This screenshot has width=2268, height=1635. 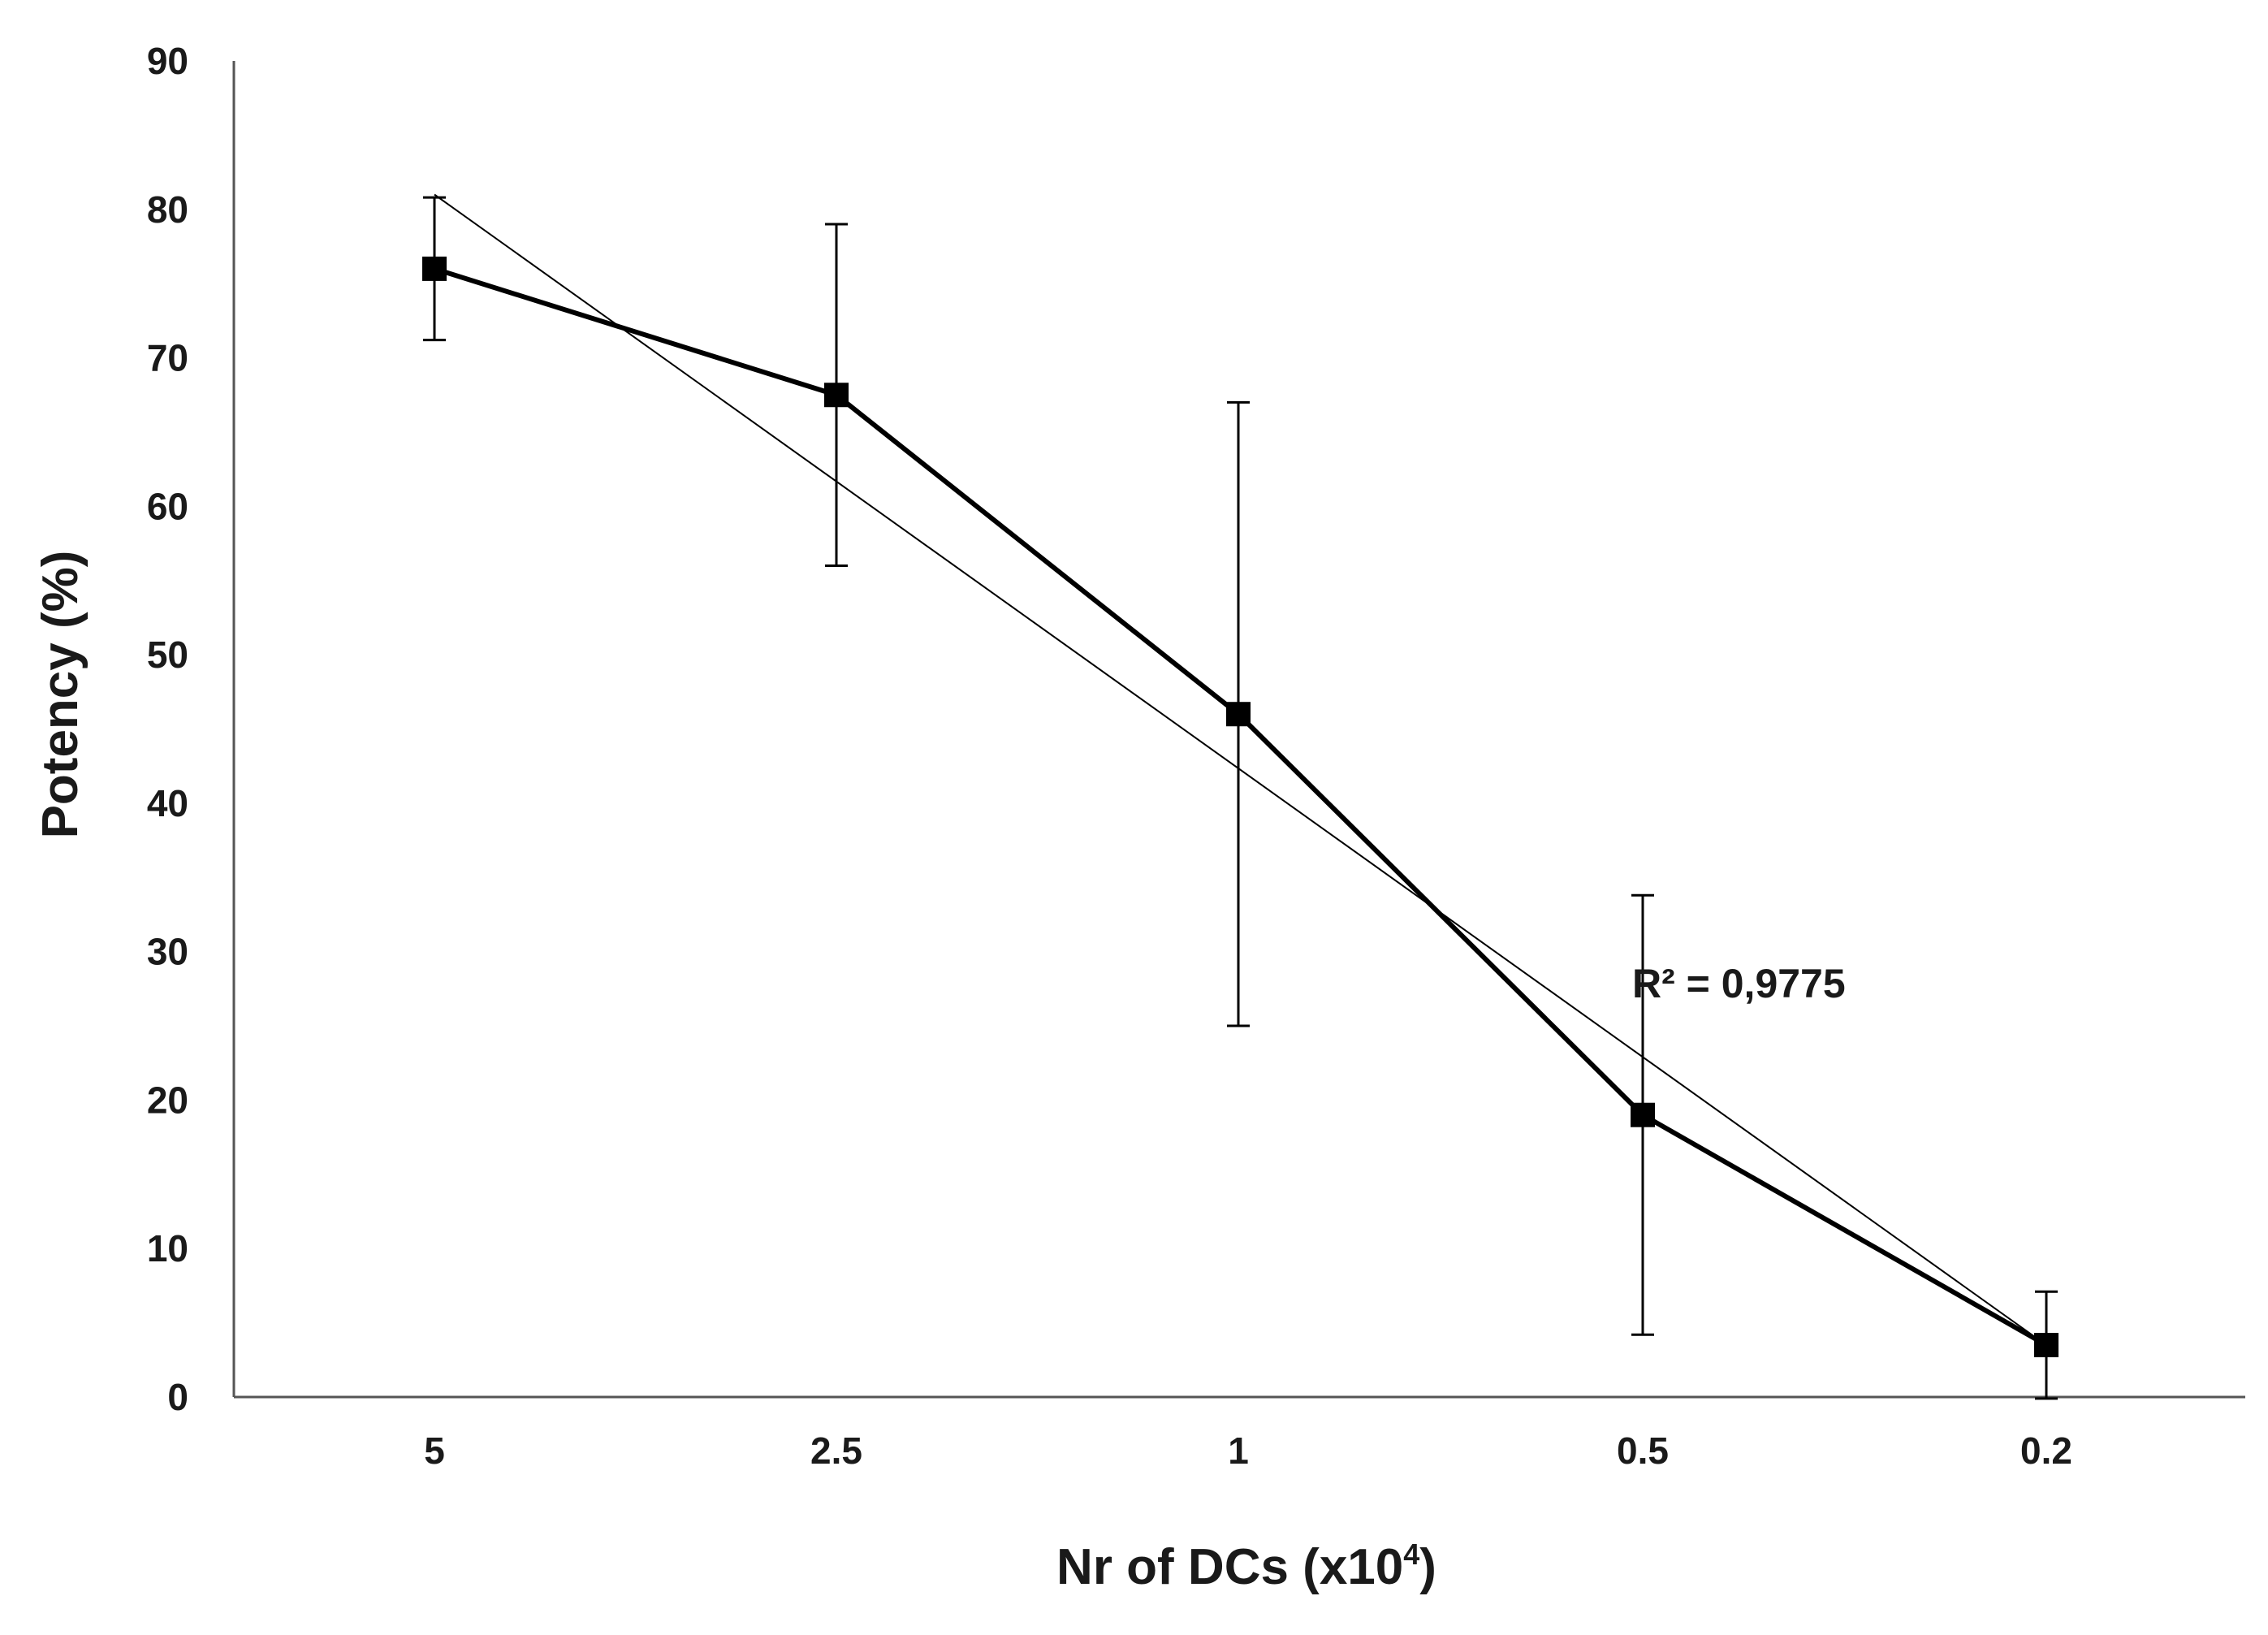 What do you see at coordinates (60, 695) in the screenshot?
I see `y-axis-title: Potency (%)` at bounding box center [60, 695].